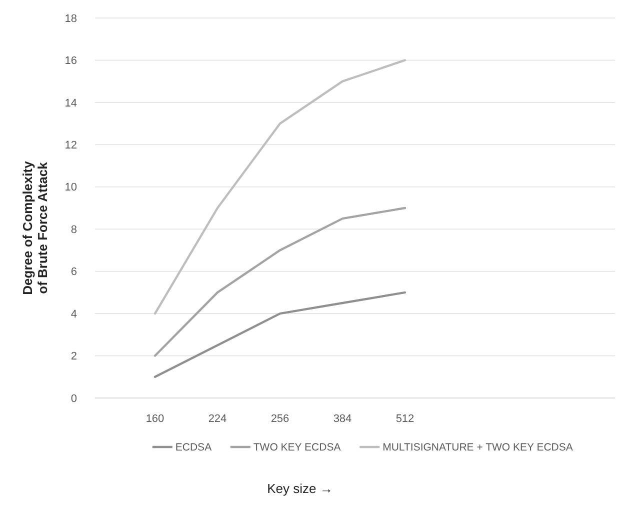 Image resolution: width=629 pixels, height=506 pixels. What do you see at coordinates (300, 488) in the screenshot?
I see `x-axis-title: Key size →` at bounding box center [300, 488].